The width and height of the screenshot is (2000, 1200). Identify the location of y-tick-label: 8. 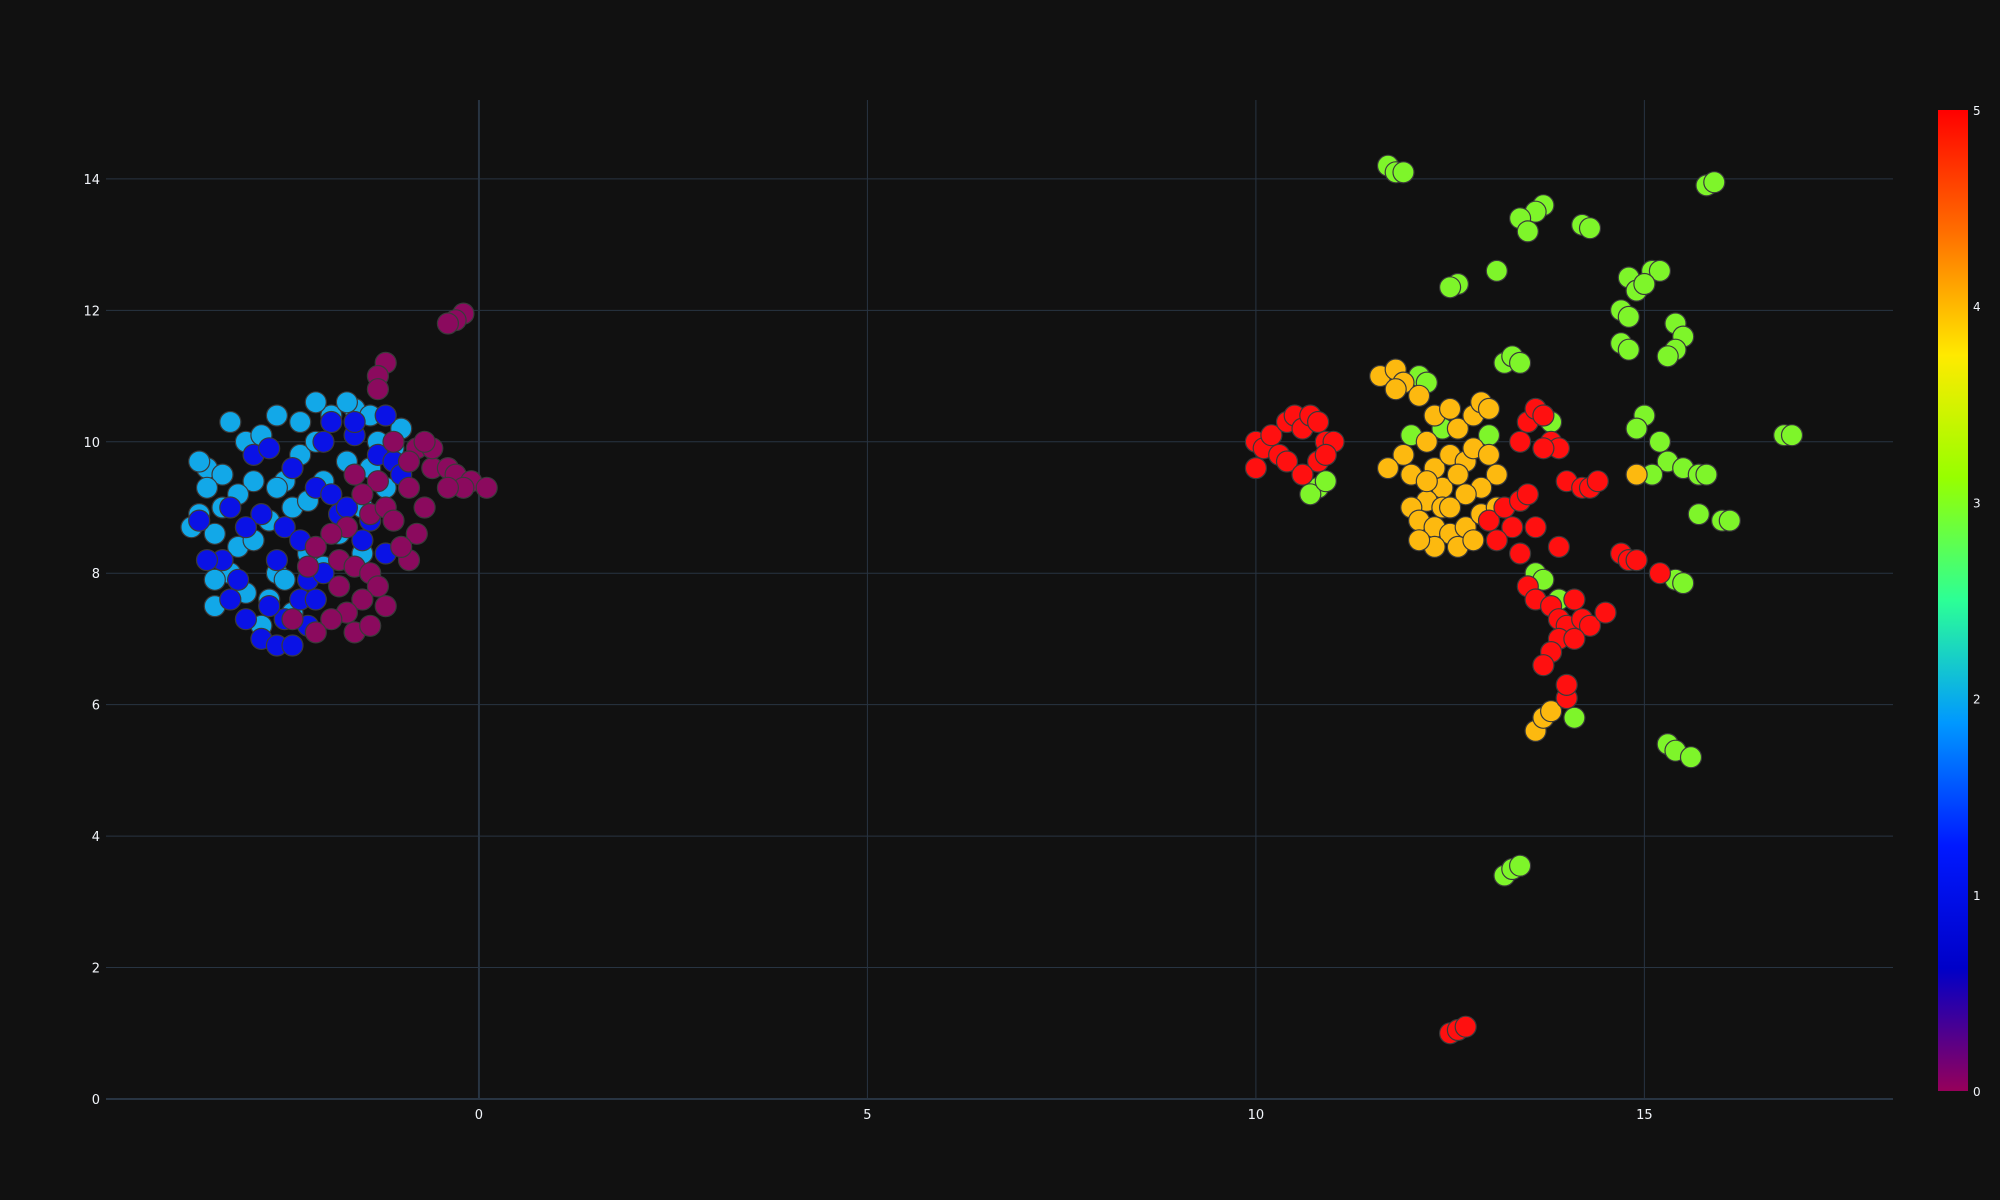
(96, 574).